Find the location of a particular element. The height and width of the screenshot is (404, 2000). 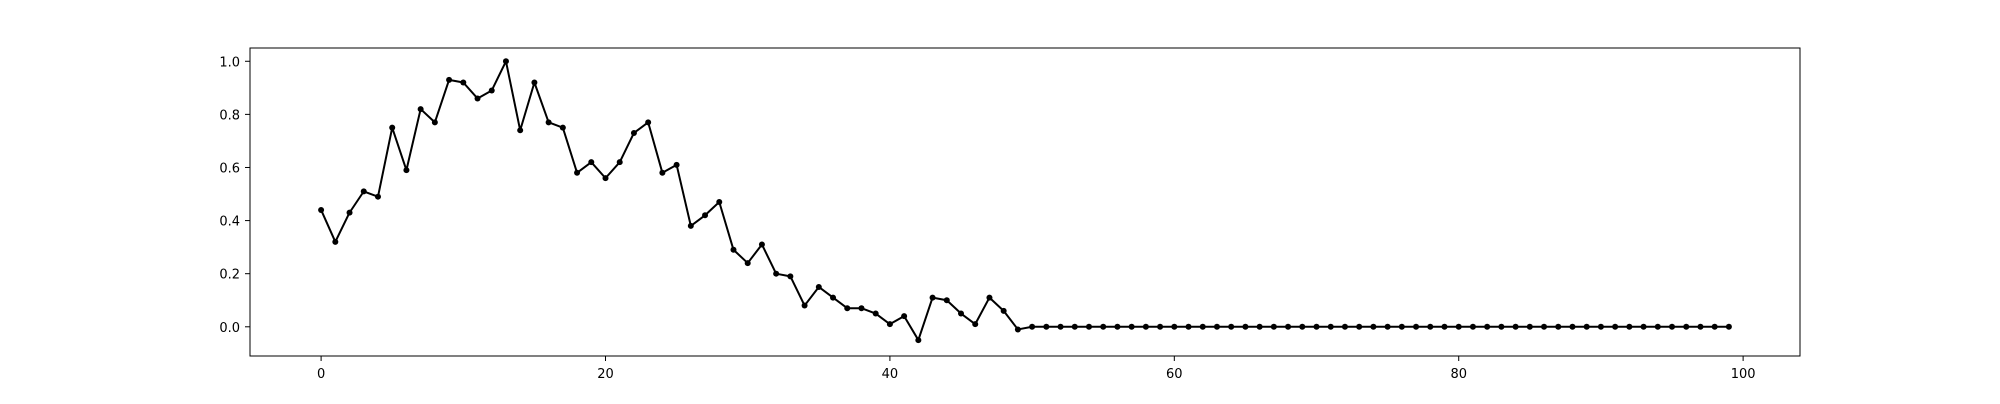

x-tick-label: 60 is located at coordinates (1174, 374).